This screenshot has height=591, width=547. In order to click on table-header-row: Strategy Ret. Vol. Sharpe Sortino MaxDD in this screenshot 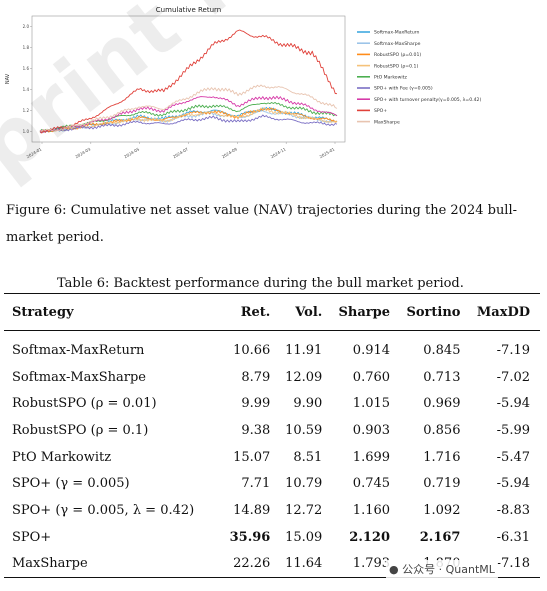, I will do `click(272, 312)`.